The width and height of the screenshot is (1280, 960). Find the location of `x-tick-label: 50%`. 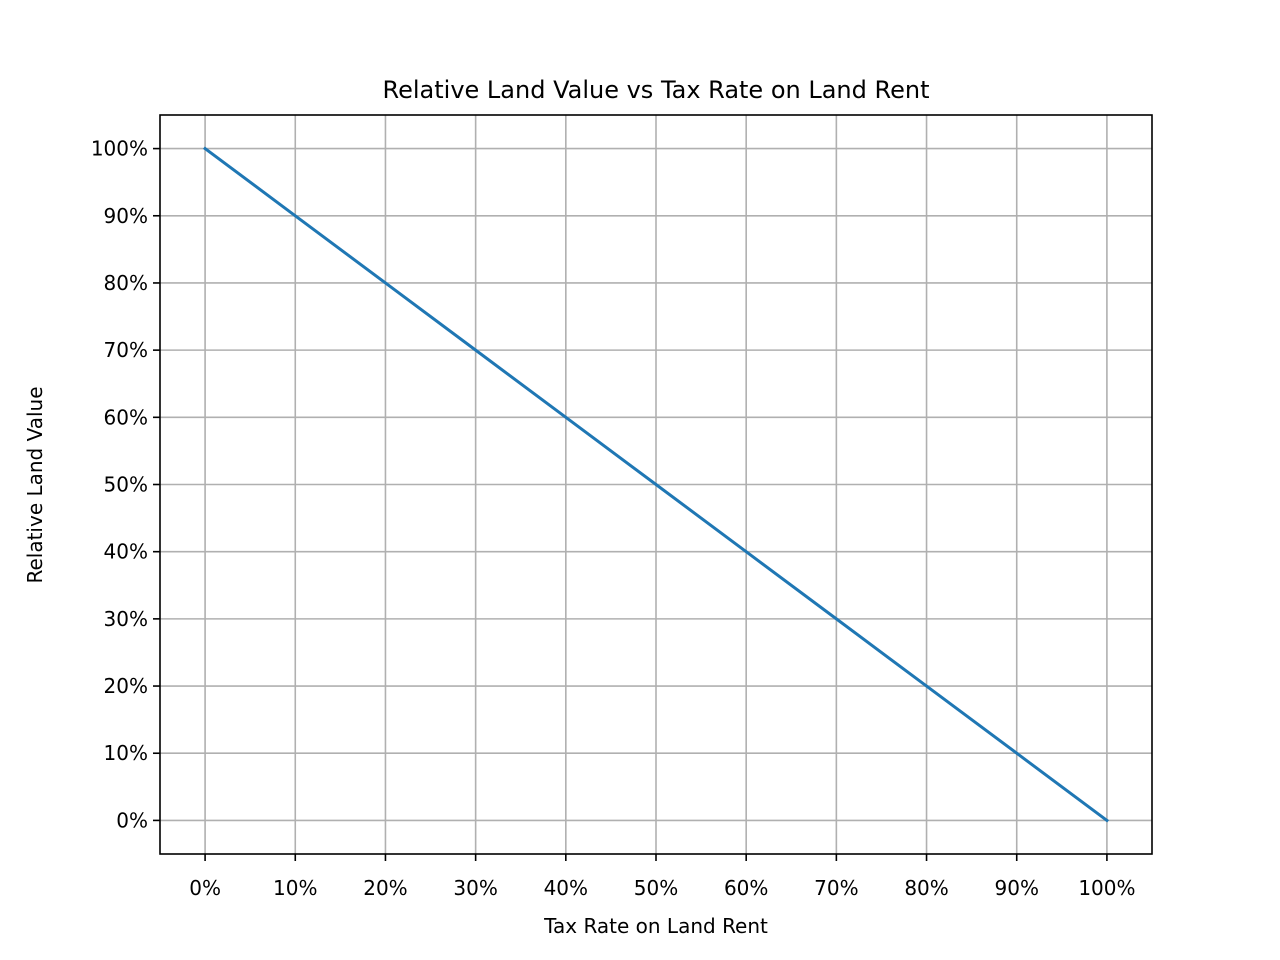

x-tick-label: 50% is located at coordinates (656, 888).